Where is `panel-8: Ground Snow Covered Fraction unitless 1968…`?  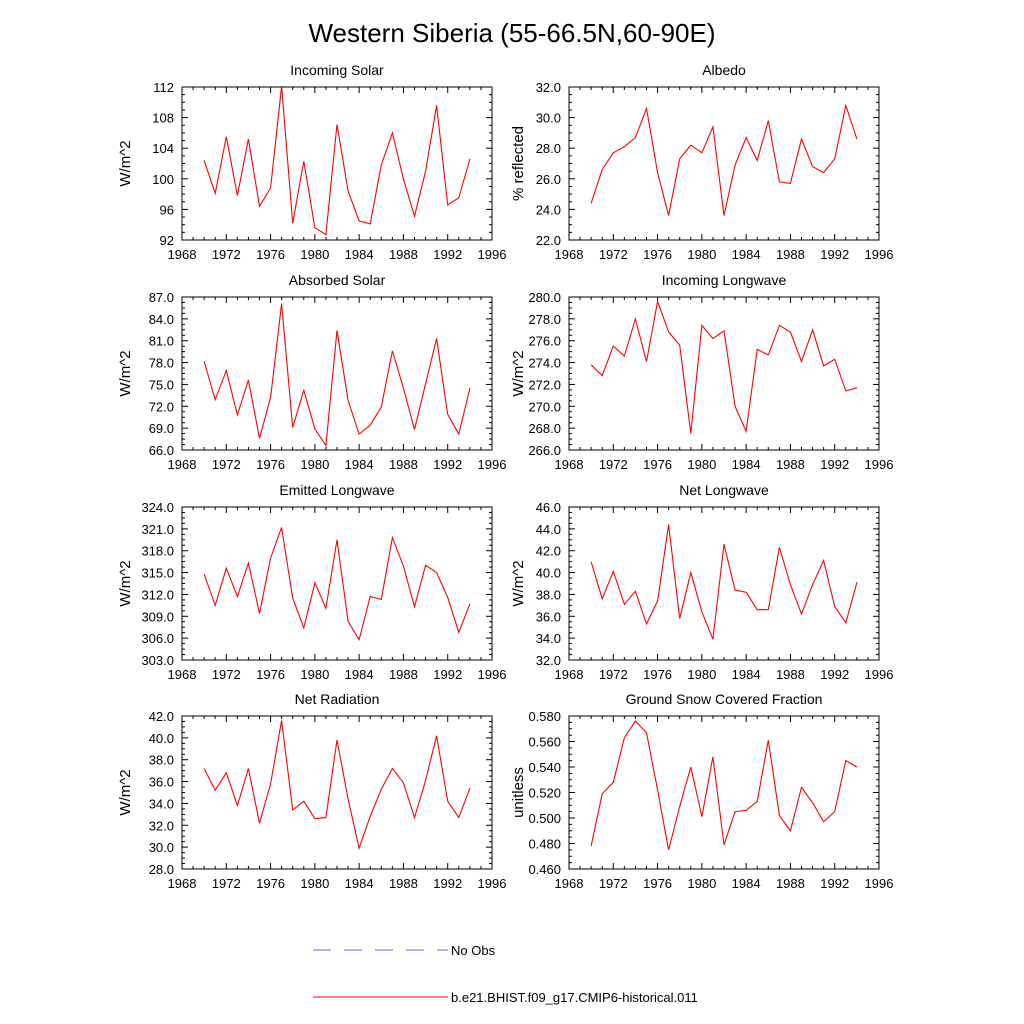 panel-8: Ground Snow Covered Fraction unitless 1968… is located at coordinates (701, 791).